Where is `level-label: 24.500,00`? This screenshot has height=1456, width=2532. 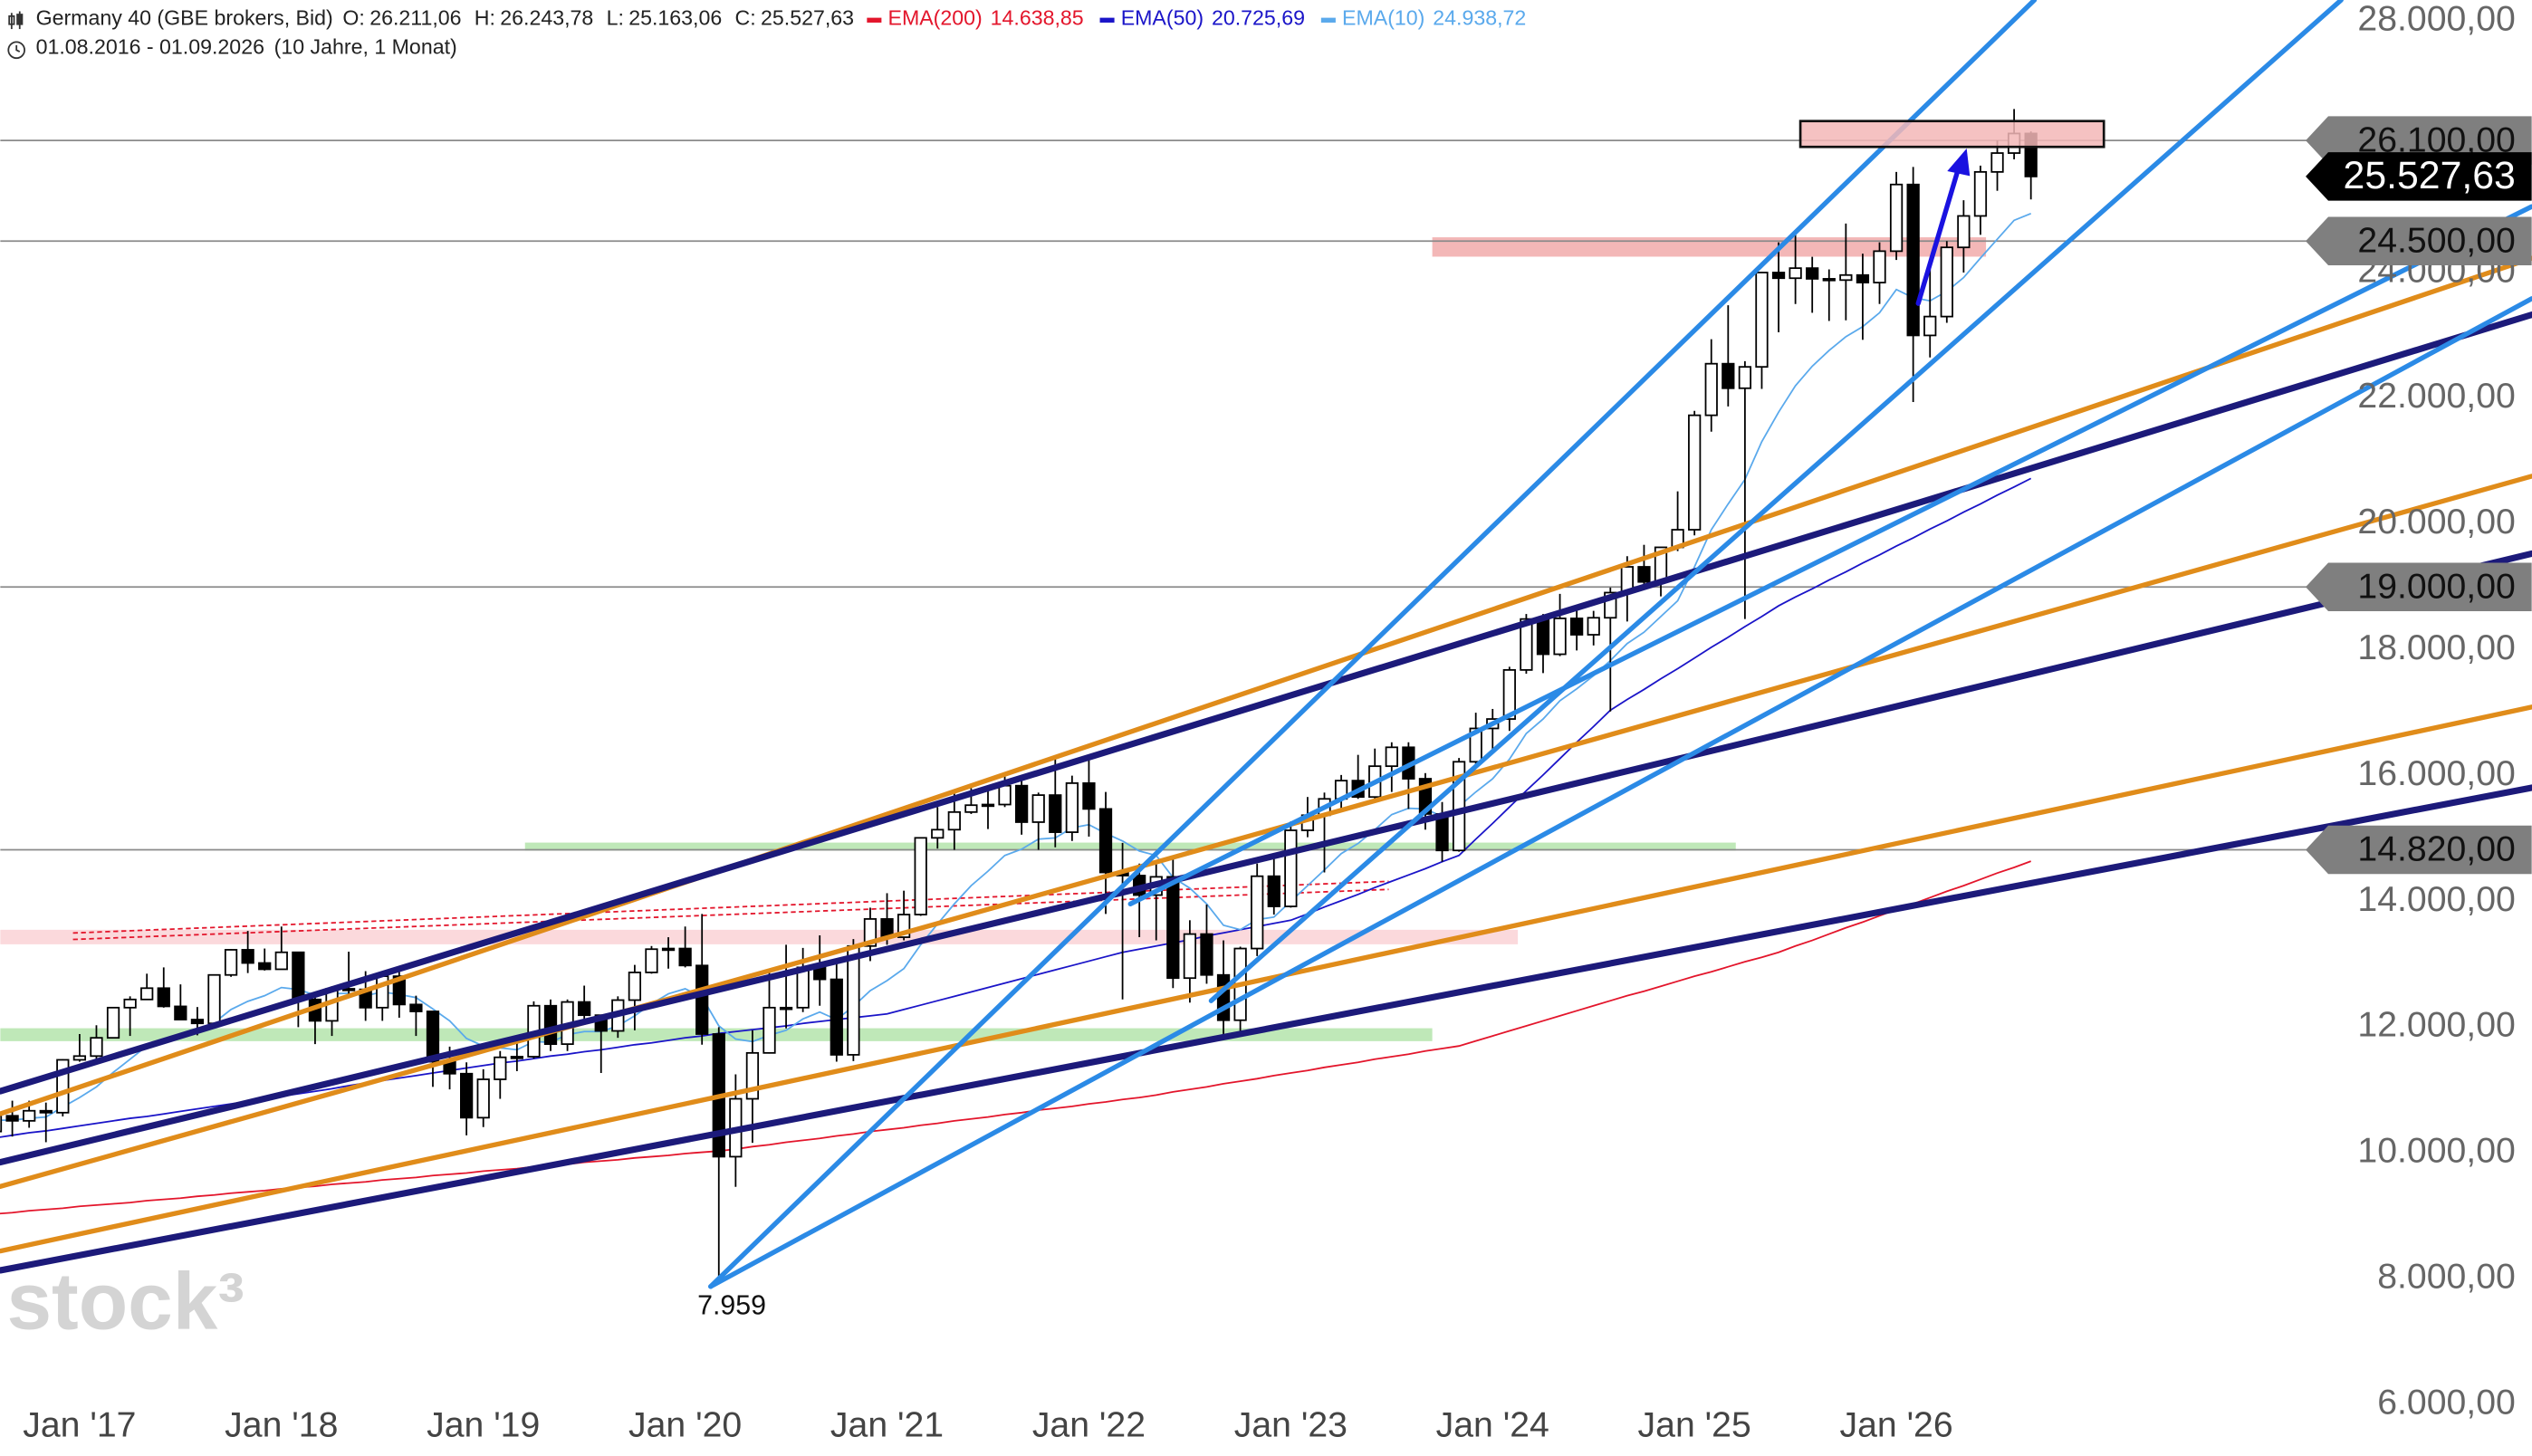 level-label: 24.500,00 is located at coordinates (2436, 241).